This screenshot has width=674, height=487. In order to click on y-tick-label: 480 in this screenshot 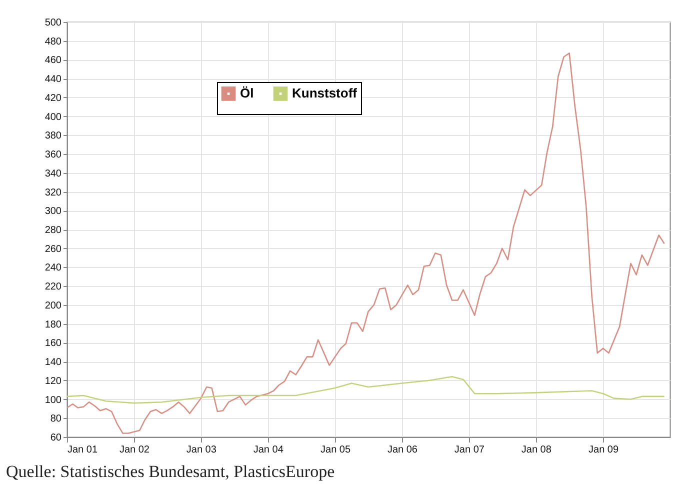, I will do `click(53, 42)`.